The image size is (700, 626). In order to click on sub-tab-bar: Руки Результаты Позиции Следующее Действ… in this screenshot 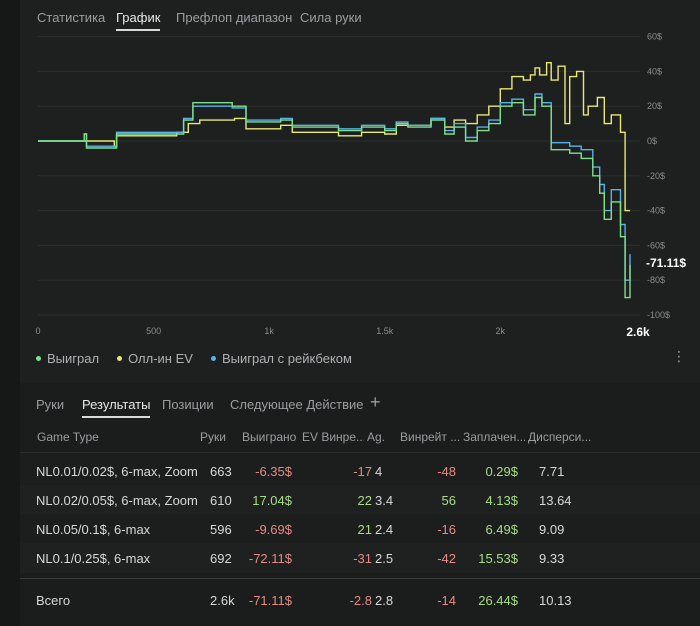, I will do `click(360, 403)`.